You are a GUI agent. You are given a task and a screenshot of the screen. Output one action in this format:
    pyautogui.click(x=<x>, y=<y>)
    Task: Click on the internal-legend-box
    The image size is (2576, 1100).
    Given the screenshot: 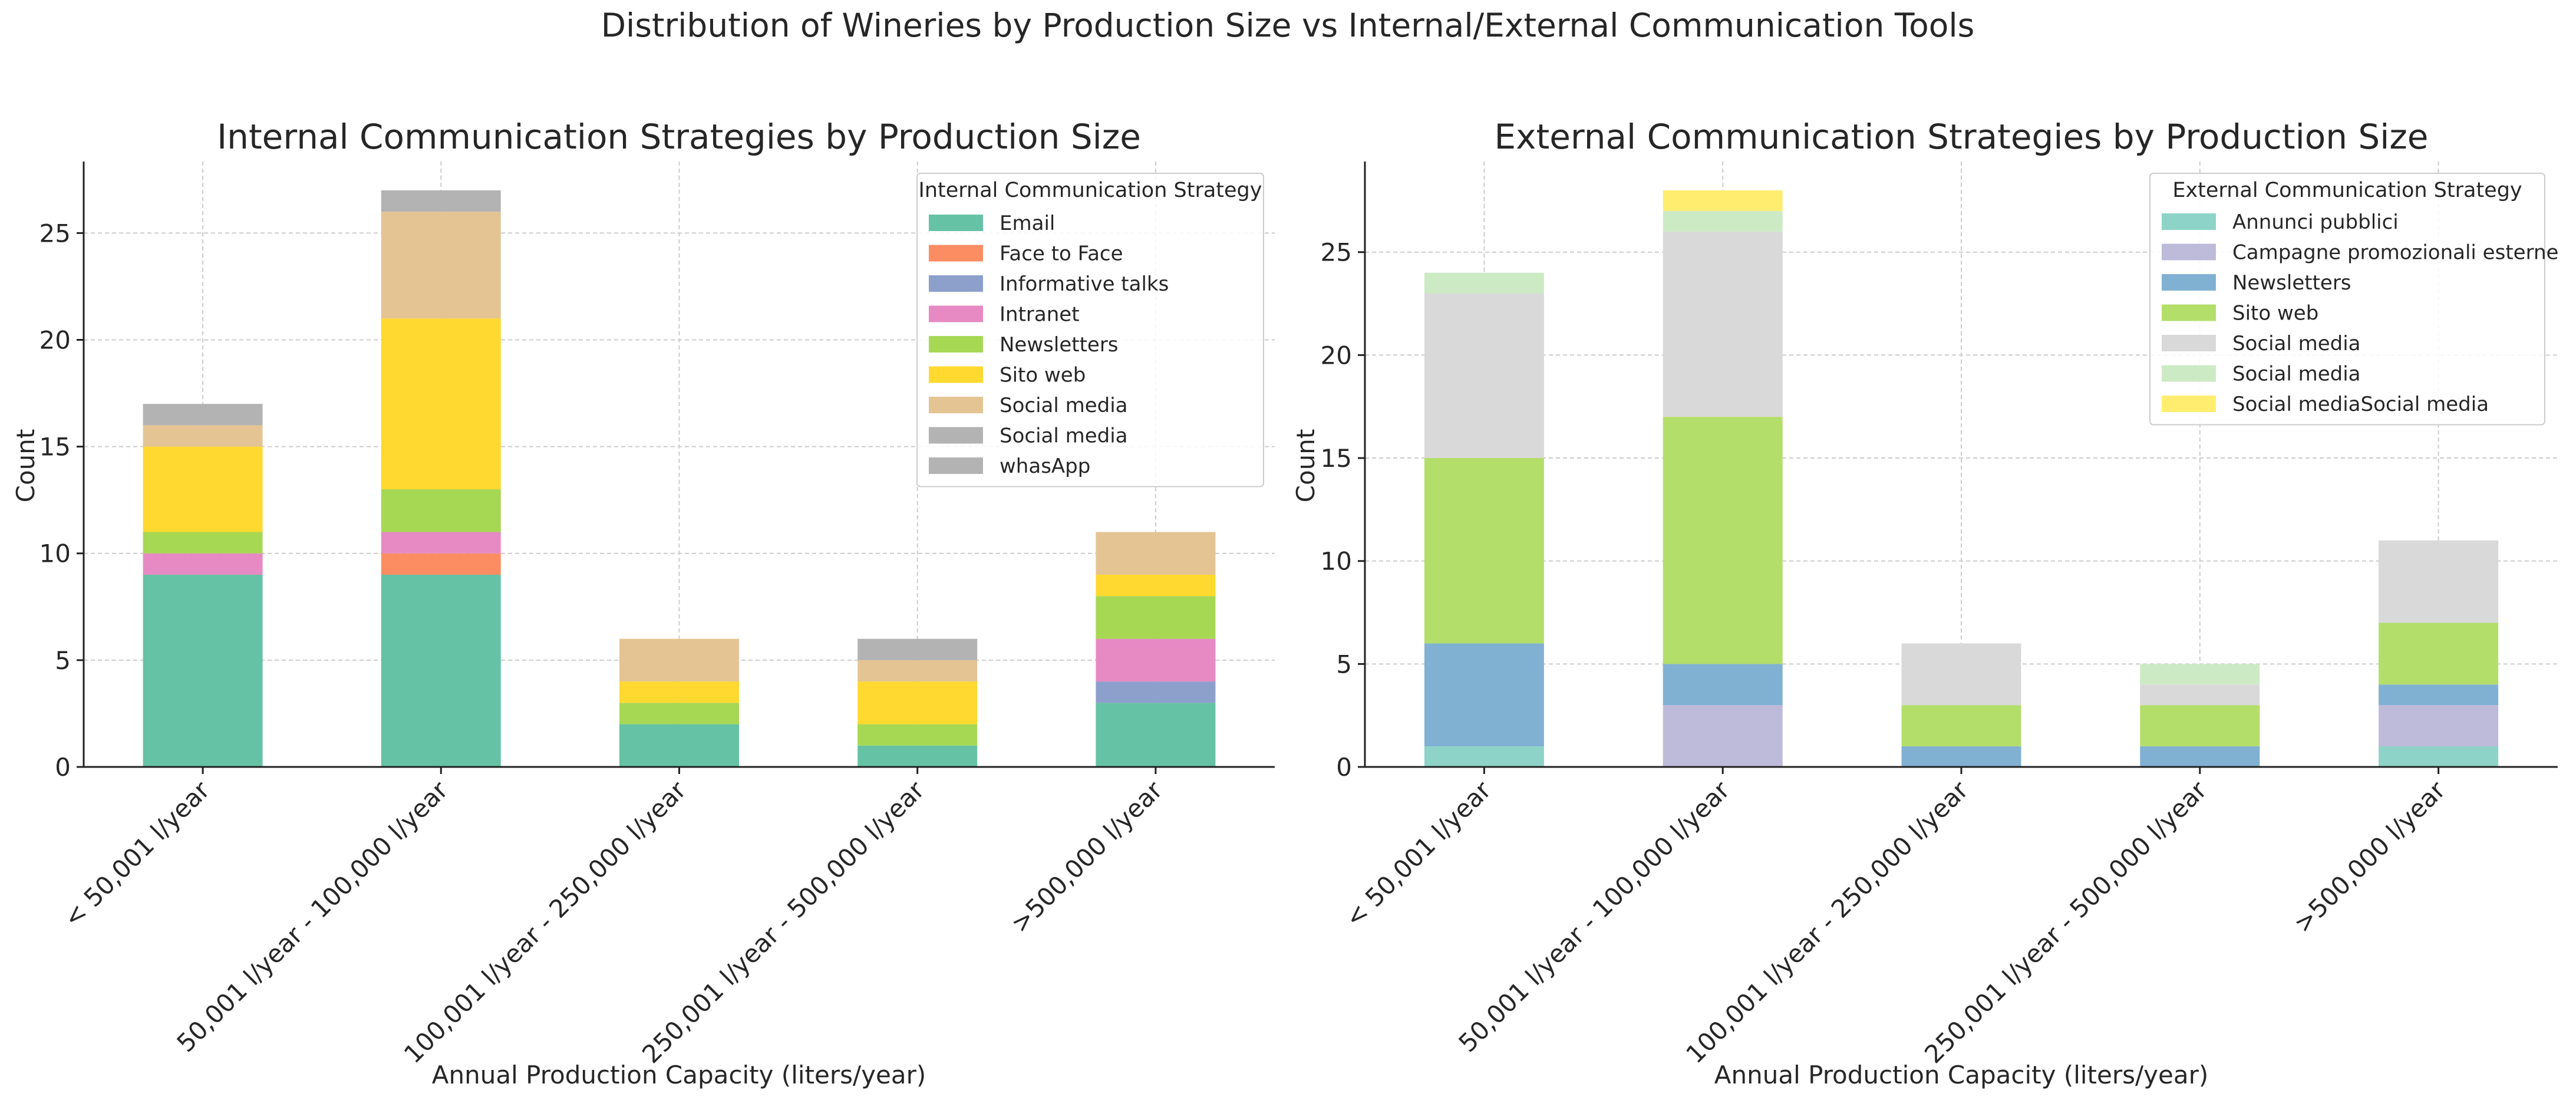 What is the action you would take?
    pyautogui.click(x=1090, y=330)
    